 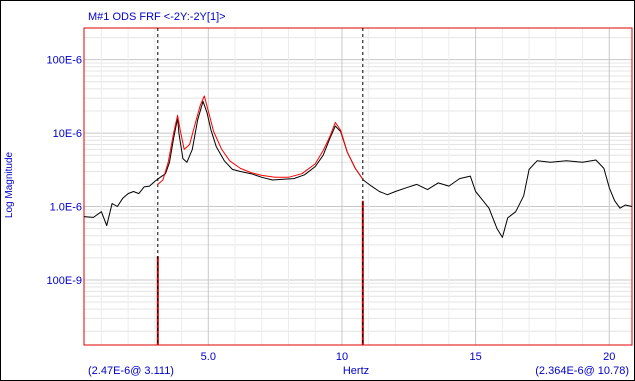 What do you see at coordinates (408, 357) in the screenshot?
I see `x-tick-labels: 5.0 10 15 20` at bounding box center [408, 357].